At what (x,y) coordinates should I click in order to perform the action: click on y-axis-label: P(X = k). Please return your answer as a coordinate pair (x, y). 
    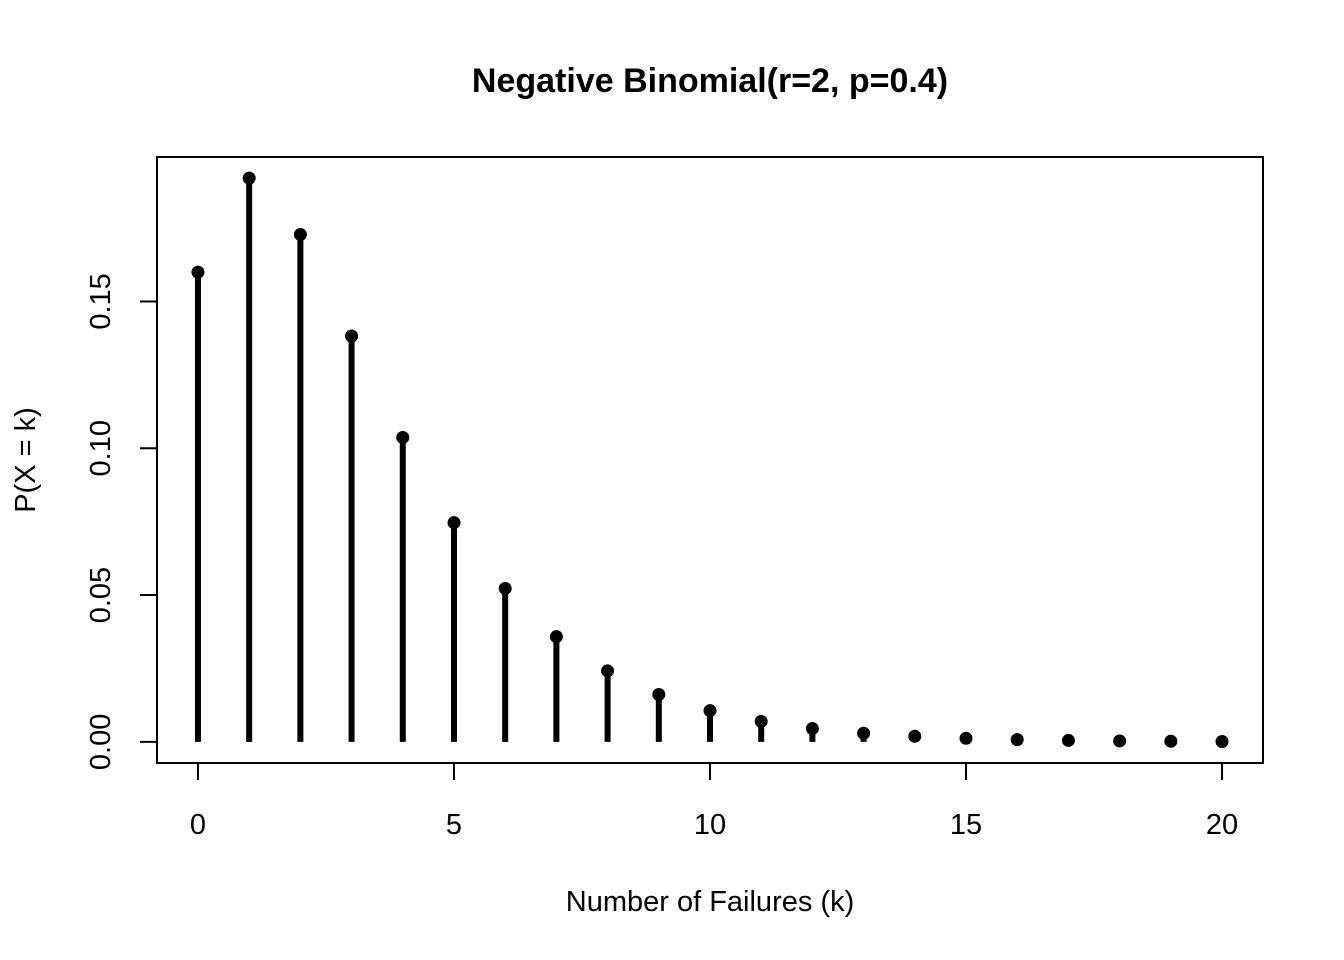
    Looking at the image, I should click on (26, 460).